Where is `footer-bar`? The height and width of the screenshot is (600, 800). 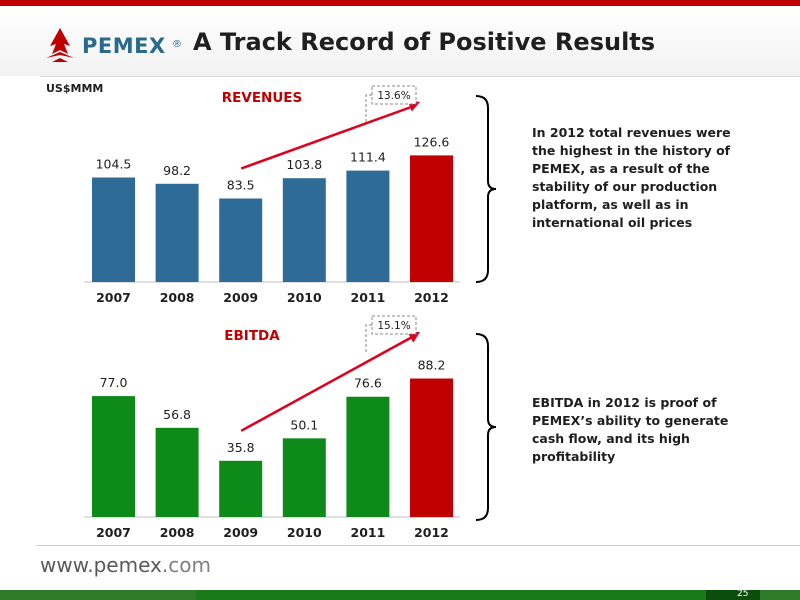 footer-bar is located at coordinates (400, 595).